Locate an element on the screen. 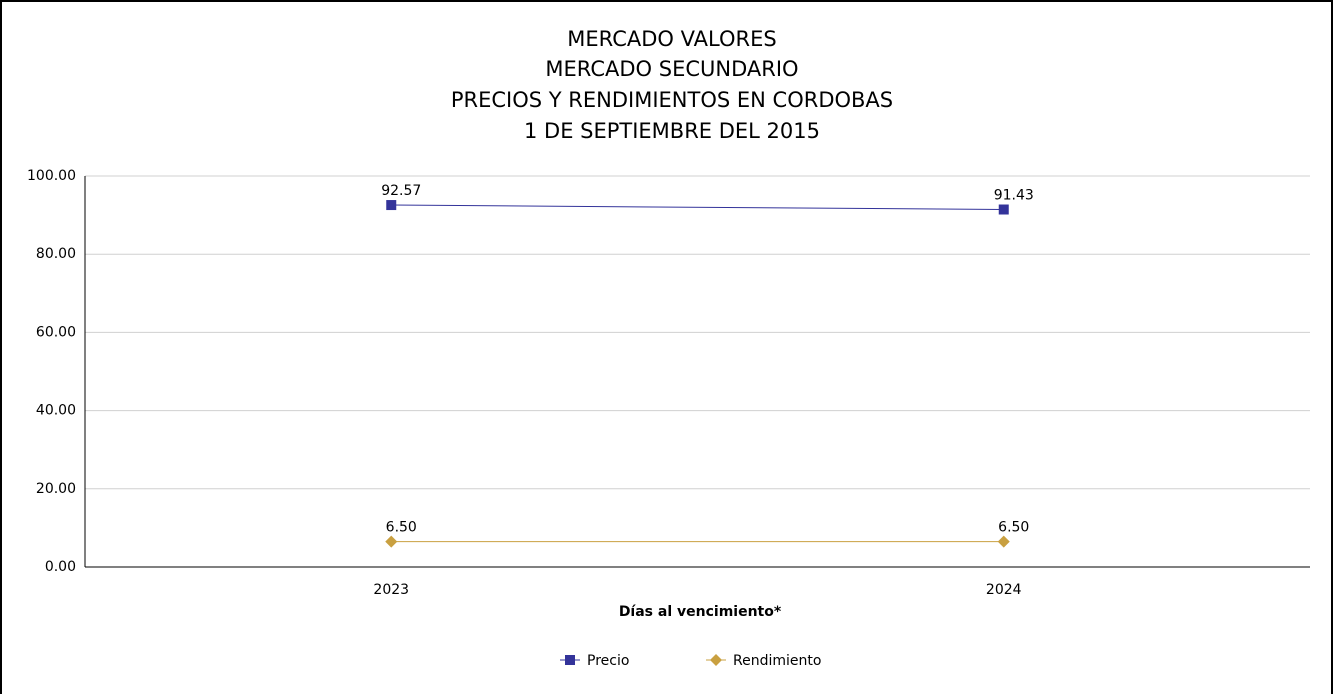  x-tick-label: 2023 is located at coordinates (391, 590).